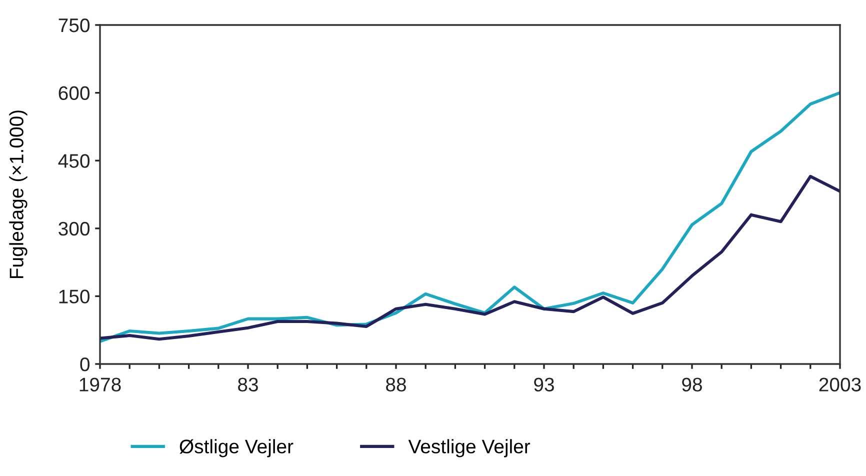 This screenshot has width=866, height=476. Describe the element at coordinates (544, 385) in the screenshot. I see `x-tick-label: 93` at that location.